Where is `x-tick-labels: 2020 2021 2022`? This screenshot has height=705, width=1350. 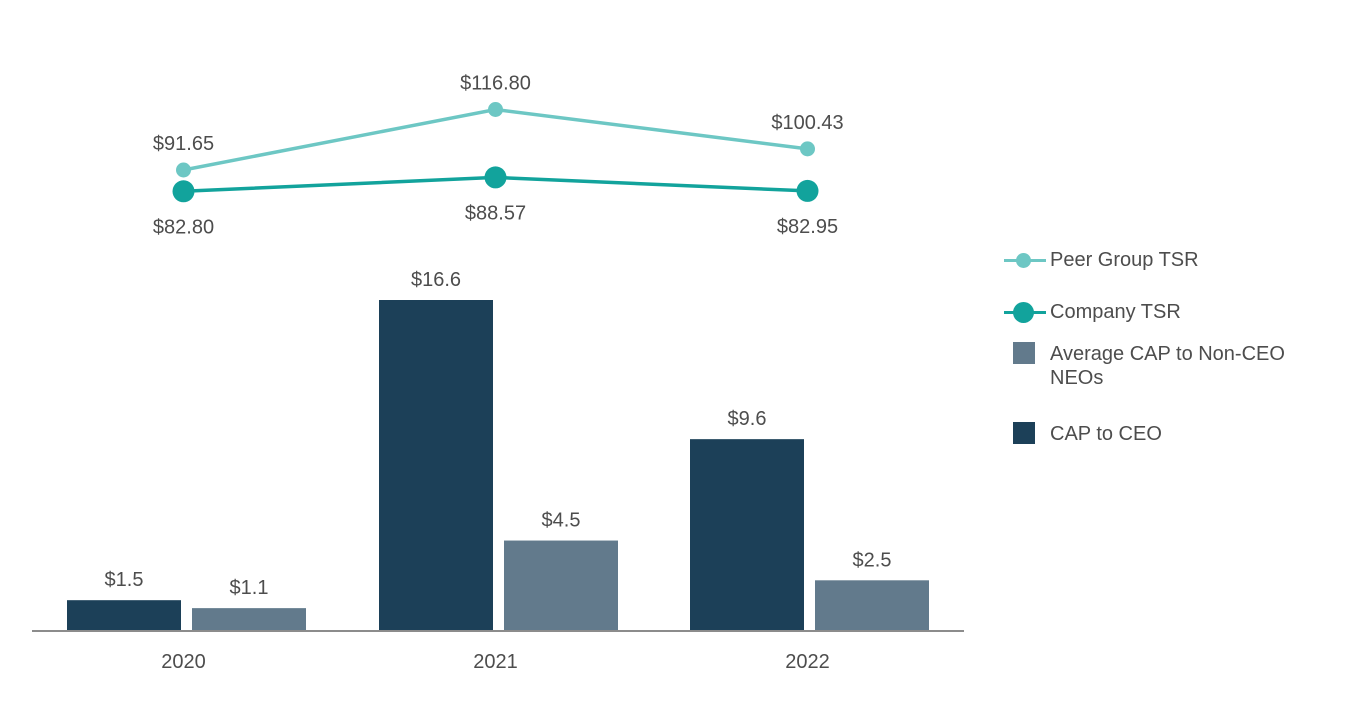 x-tick-labels: 2020 2021 2022 is located at coordinates (495, 662).